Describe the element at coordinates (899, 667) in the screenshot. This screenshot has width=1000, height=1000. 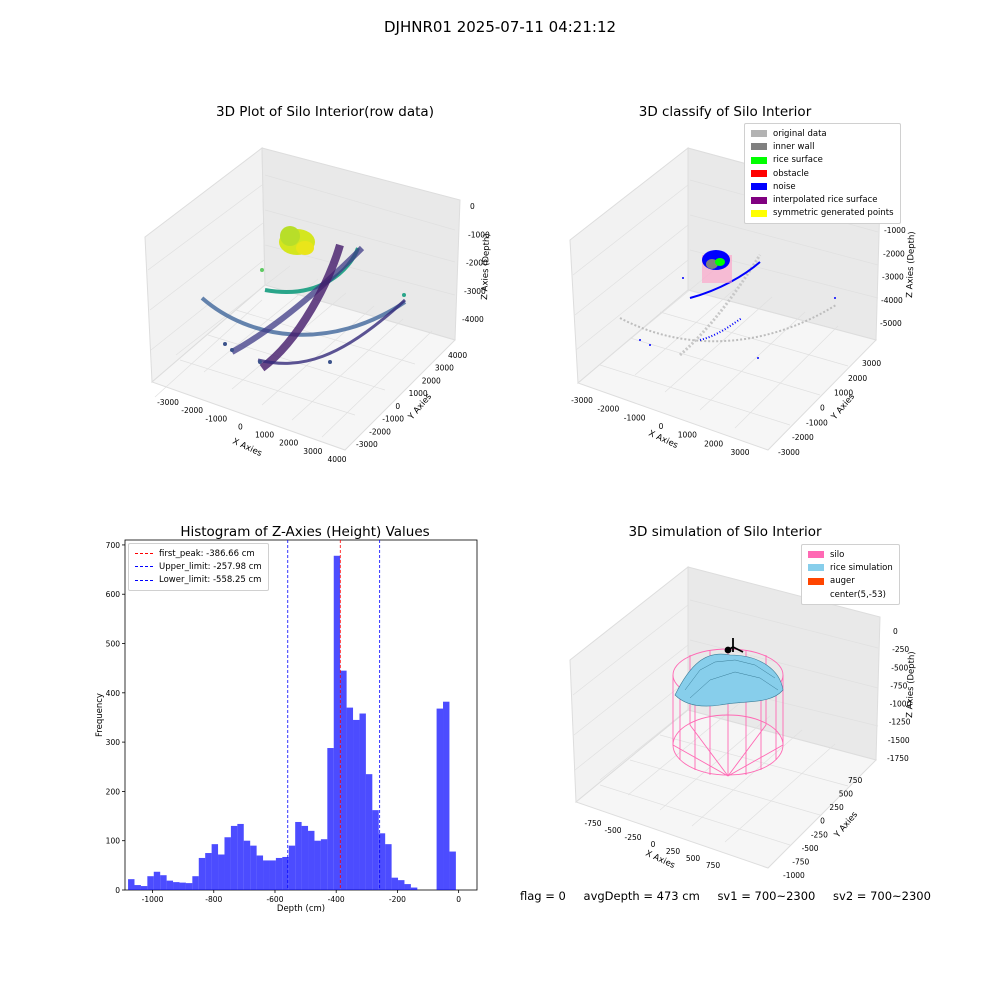
I see `sim-ztick-label: -500` at that location.